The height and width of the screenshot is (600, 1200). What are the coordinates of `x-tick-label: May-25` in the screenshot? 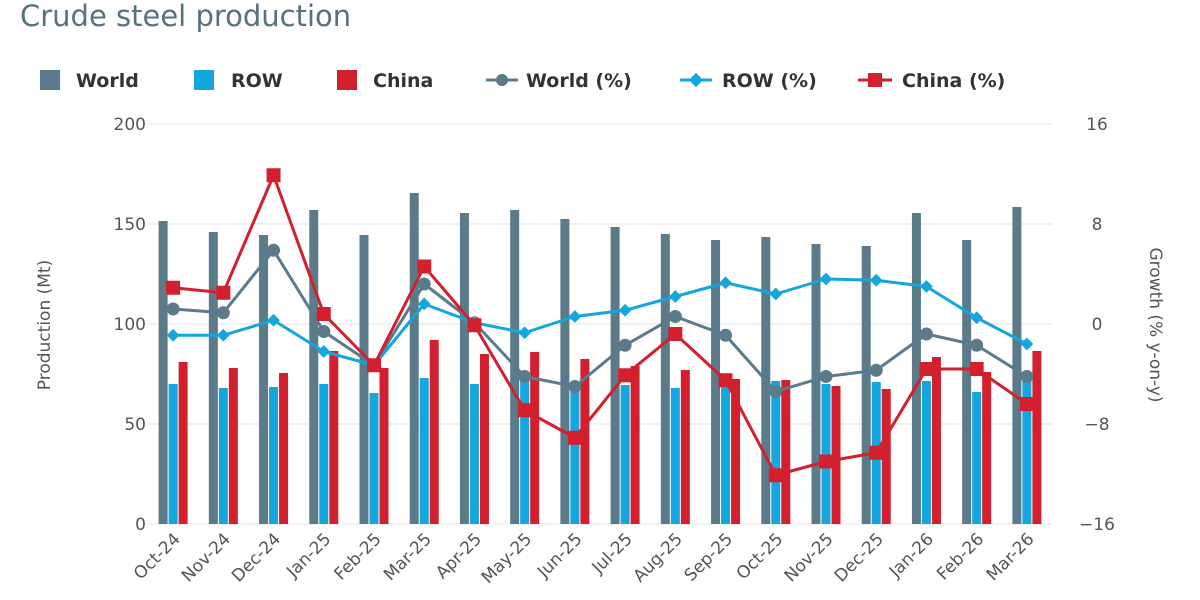 It's located at (507, 558).